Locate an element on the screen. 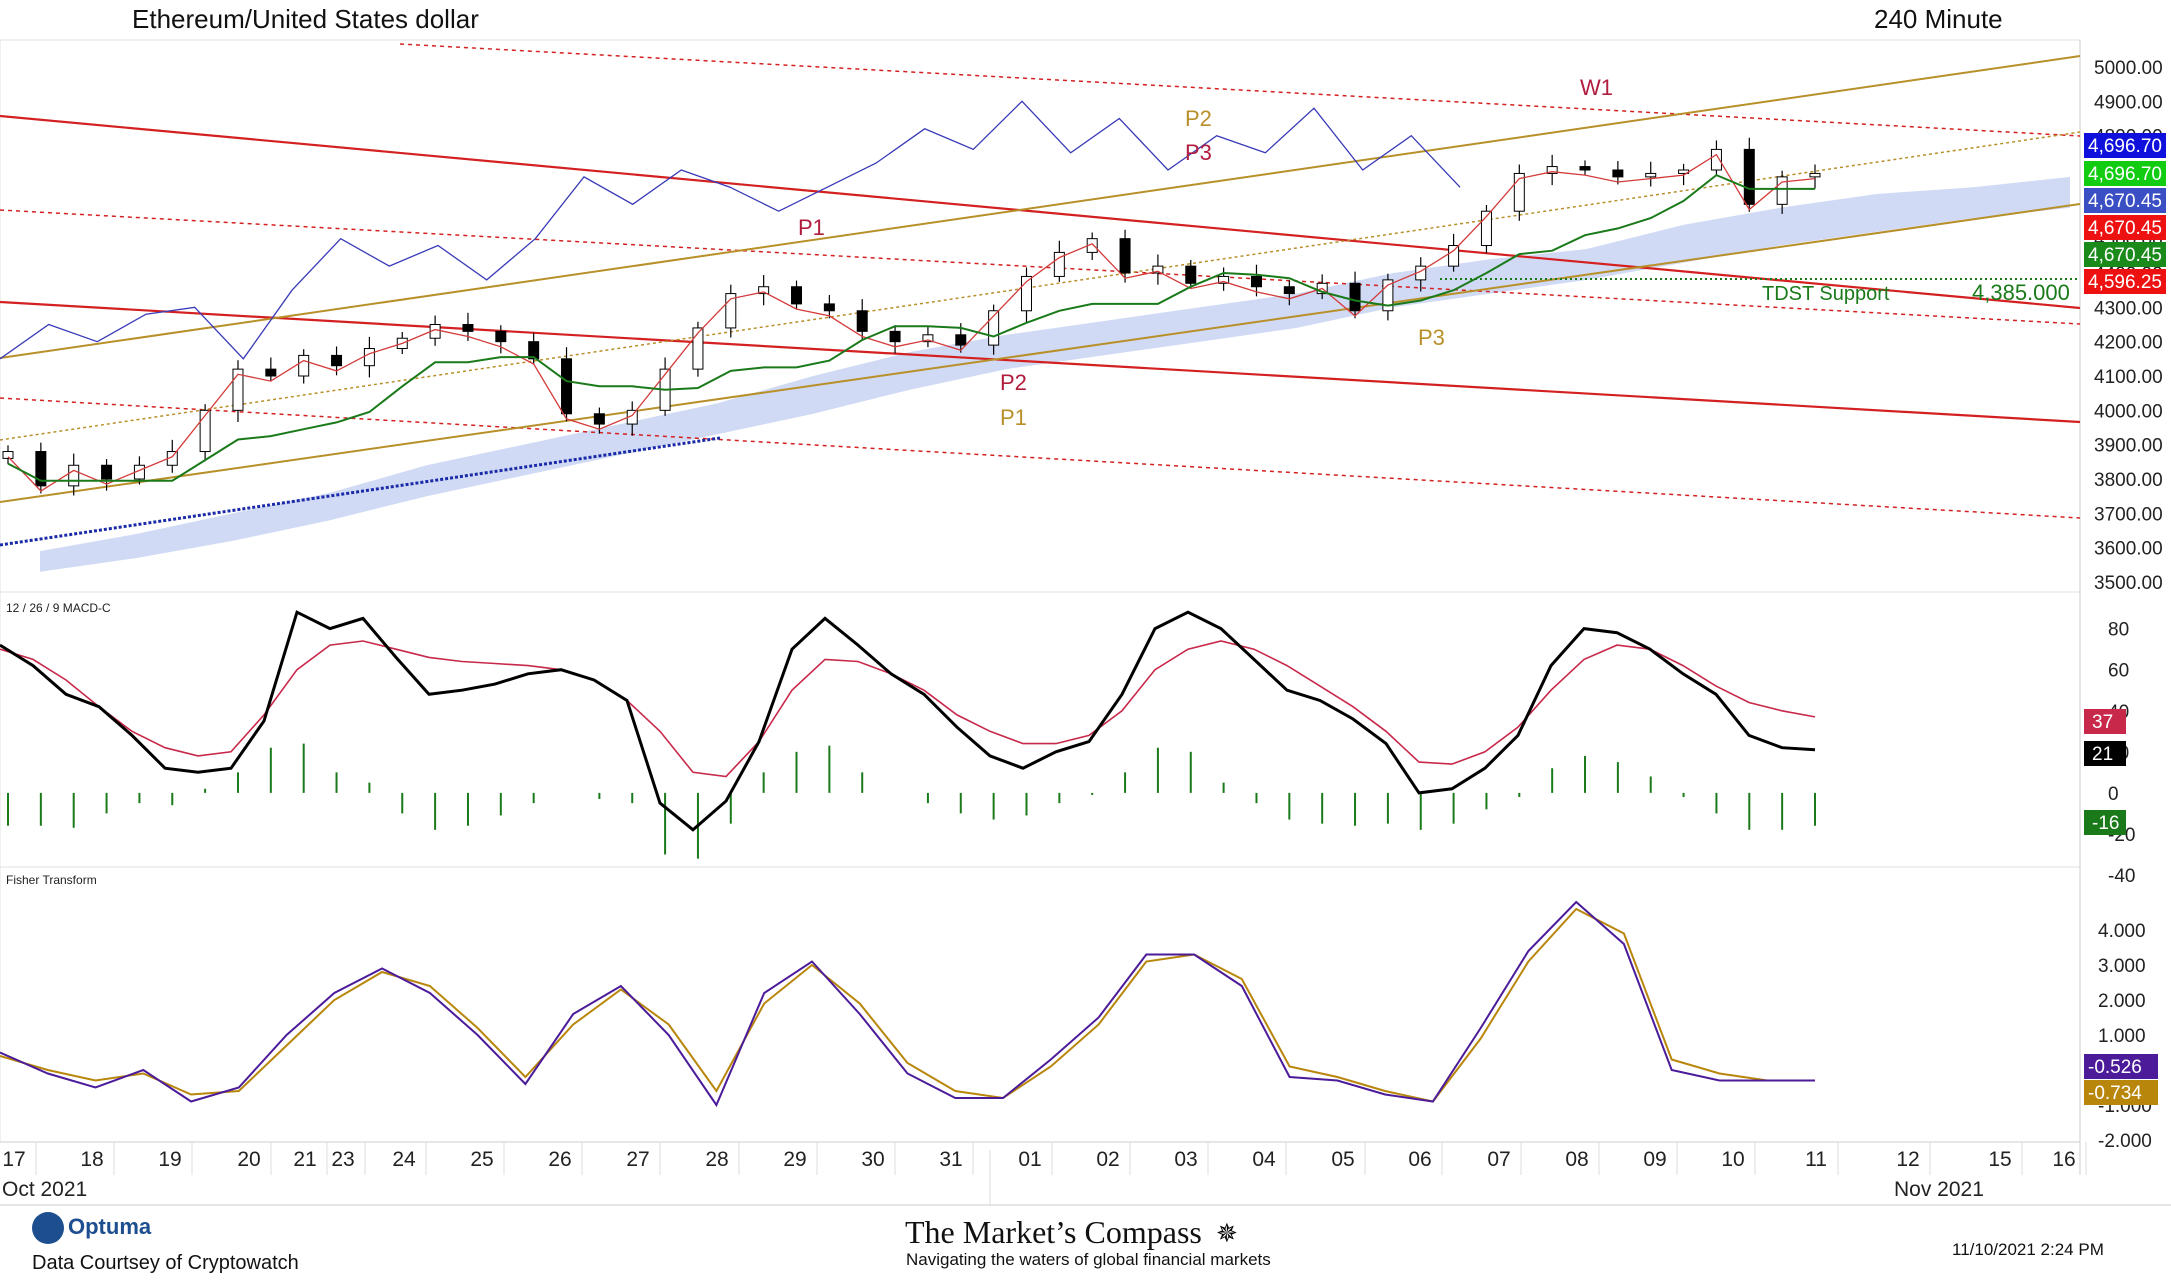  fisher-trigger-line is located at coordinates (907, 1005).